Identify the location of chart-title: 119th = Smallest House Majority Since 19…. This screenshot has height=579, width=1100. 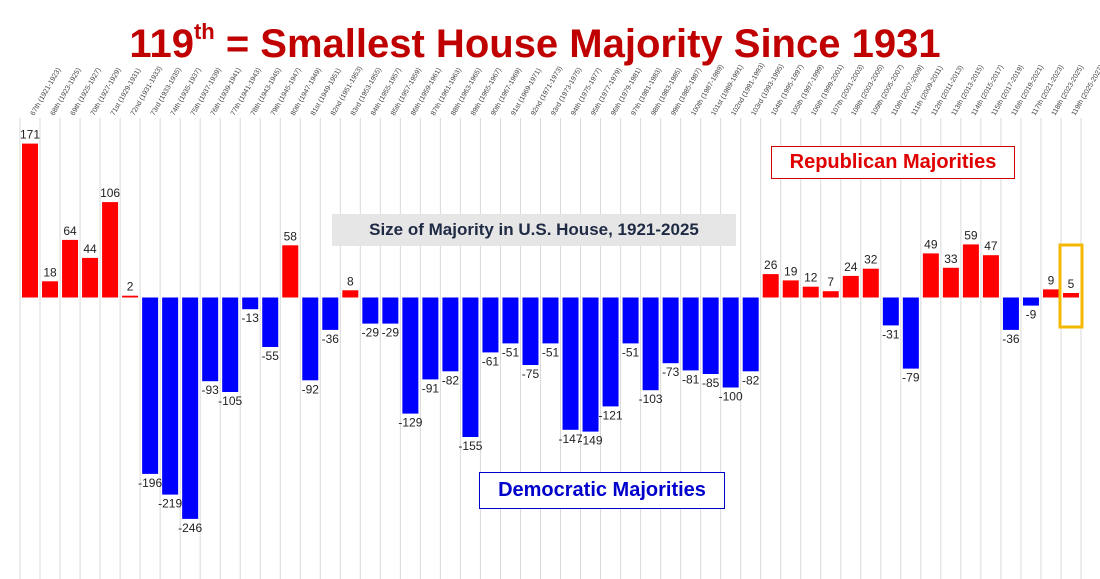
(535, 38).